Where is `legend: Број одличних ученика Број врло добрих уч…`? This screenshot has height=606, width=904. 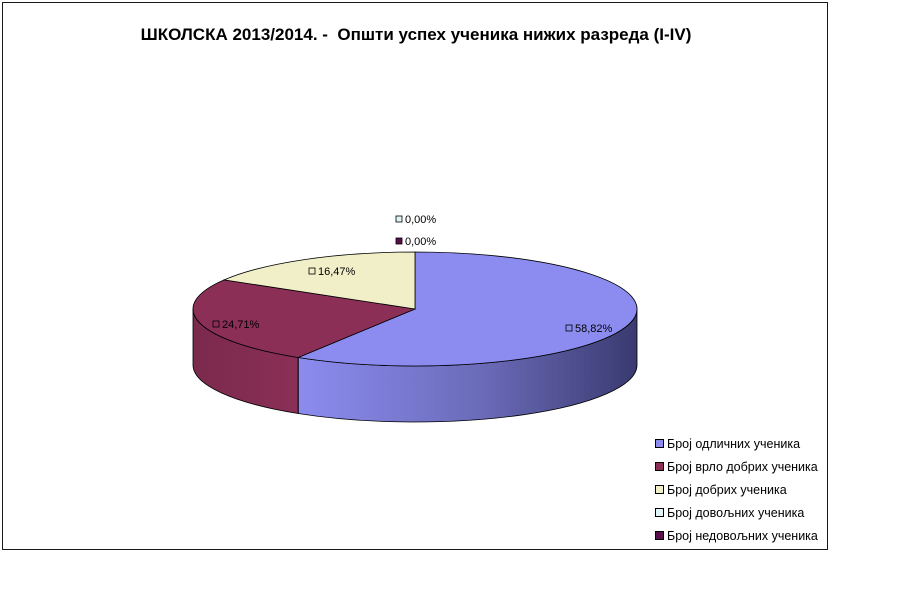 legend: Број одличних ученика Број врло добрих уч… is located at coordinates (743, 489).